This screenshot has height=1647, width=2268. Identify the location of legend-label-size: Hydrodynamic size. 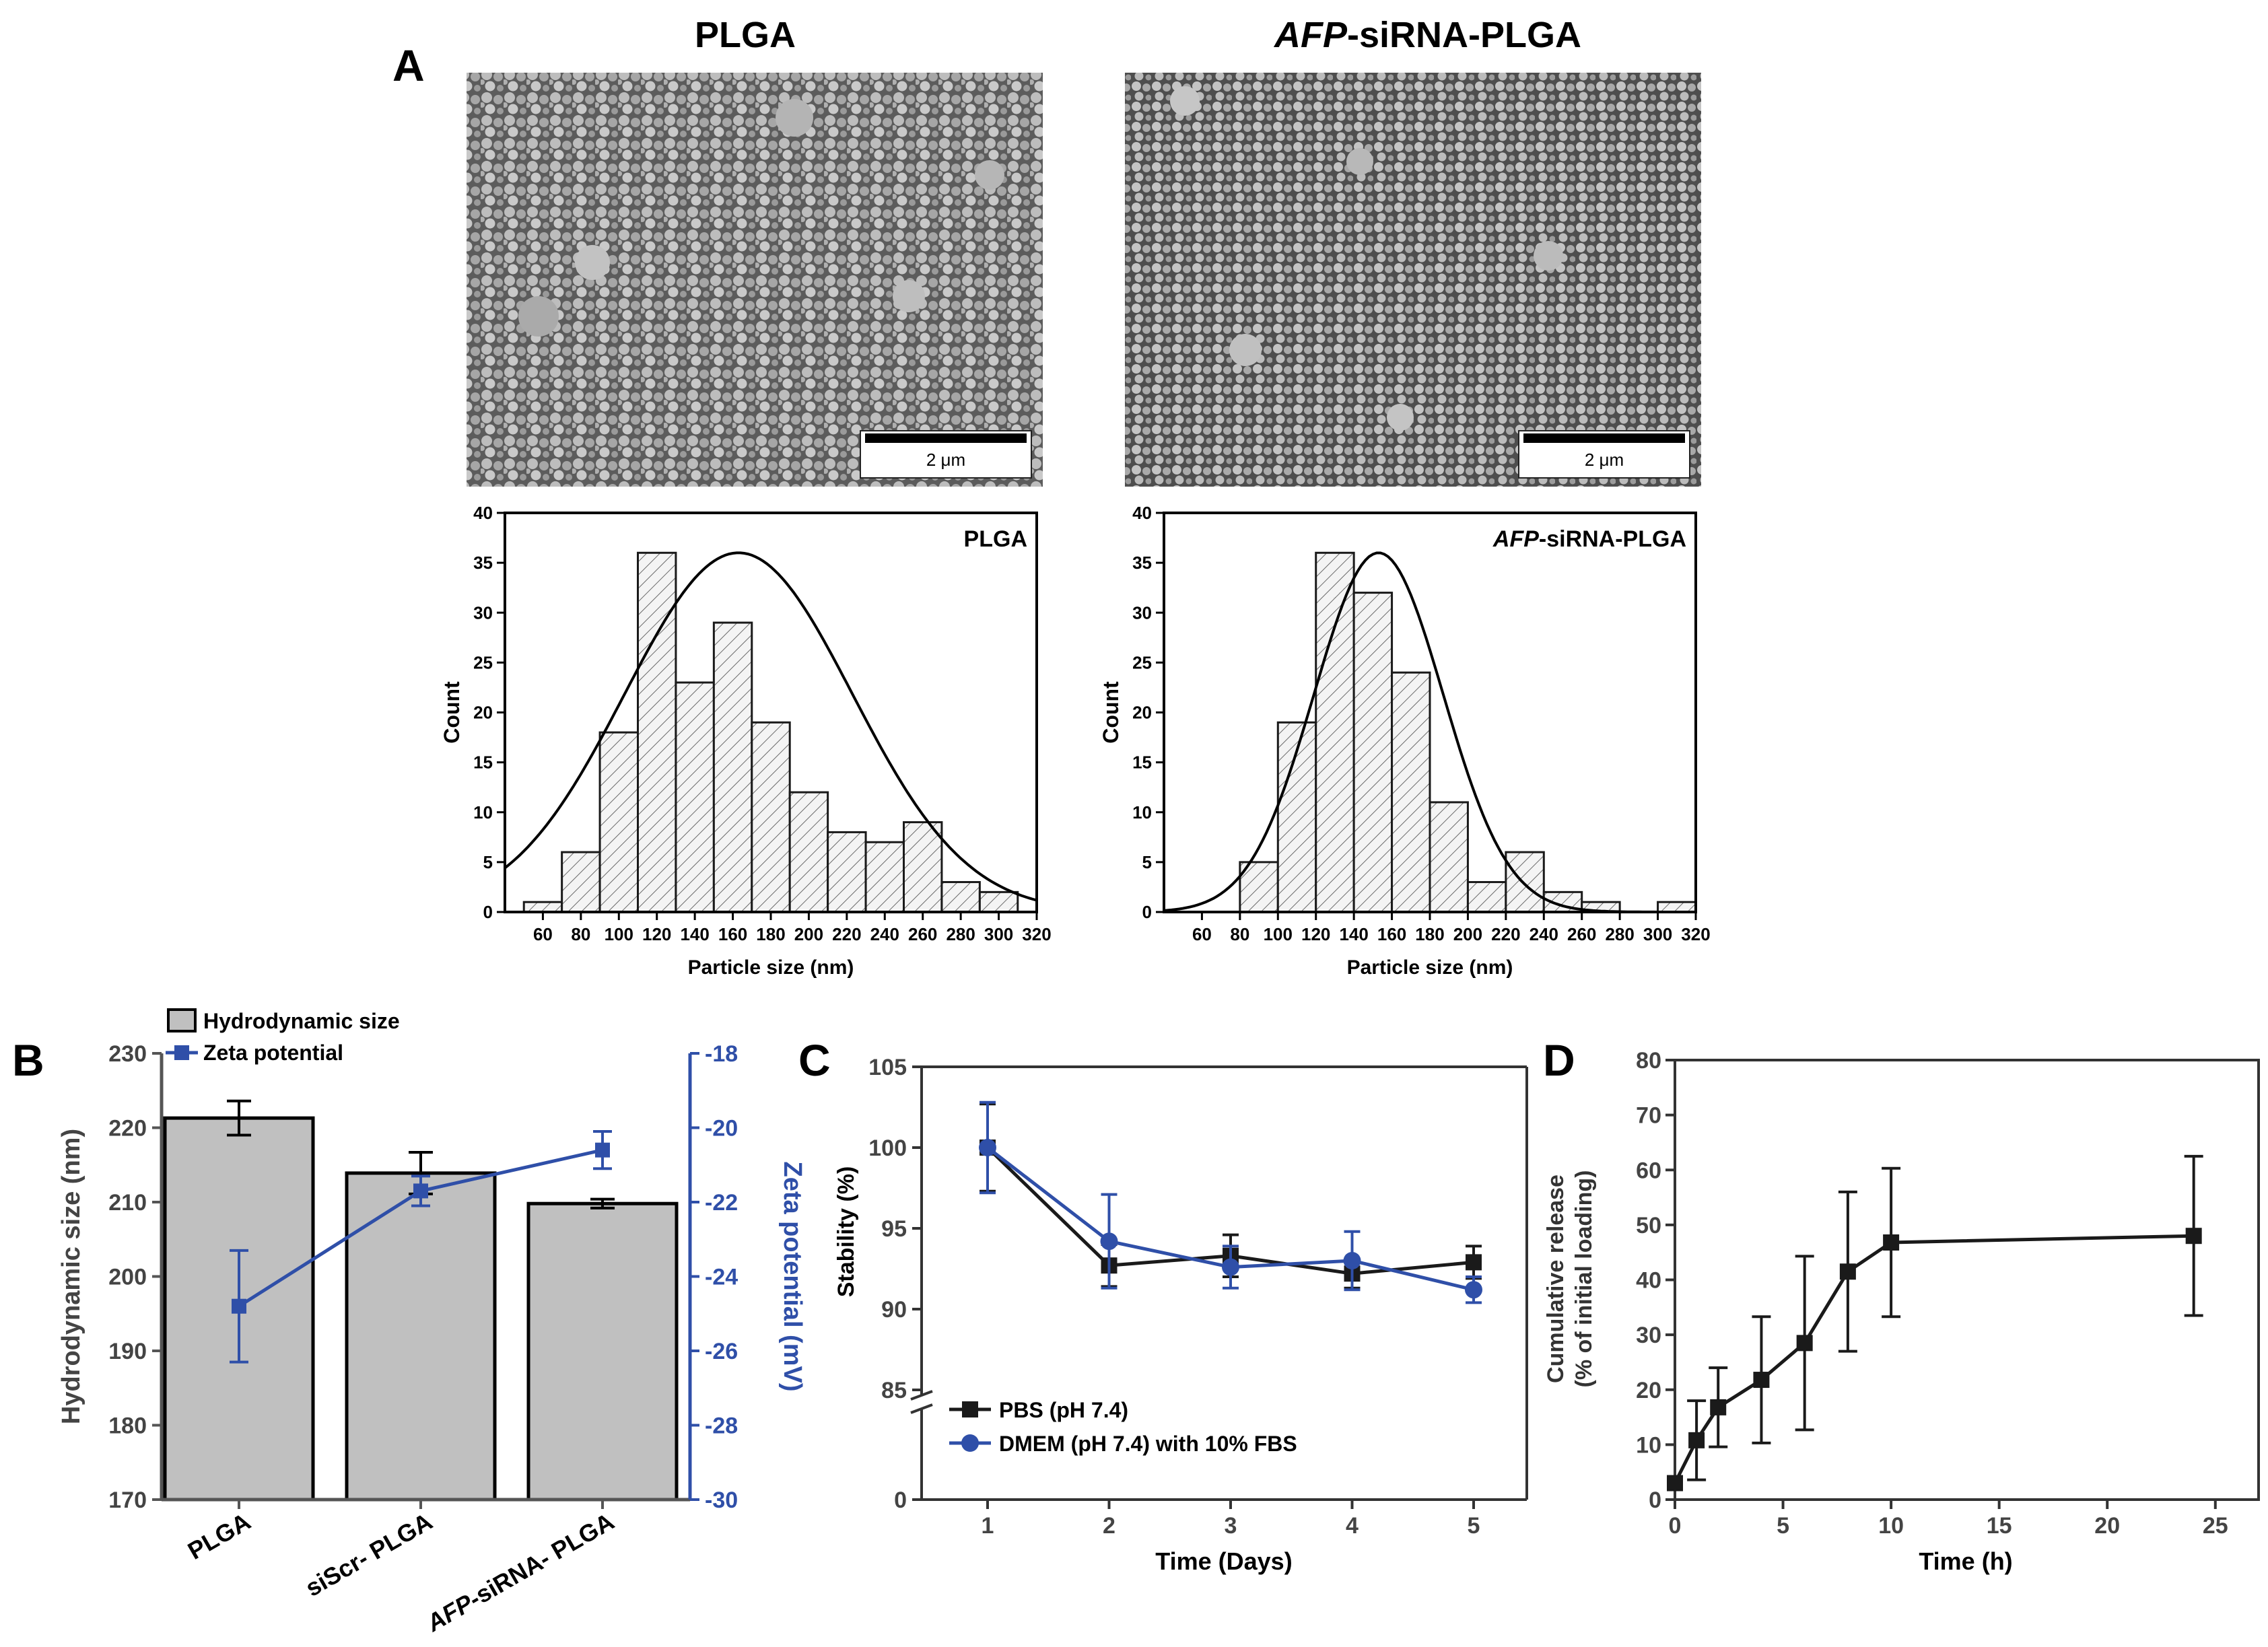
(301, 1021).